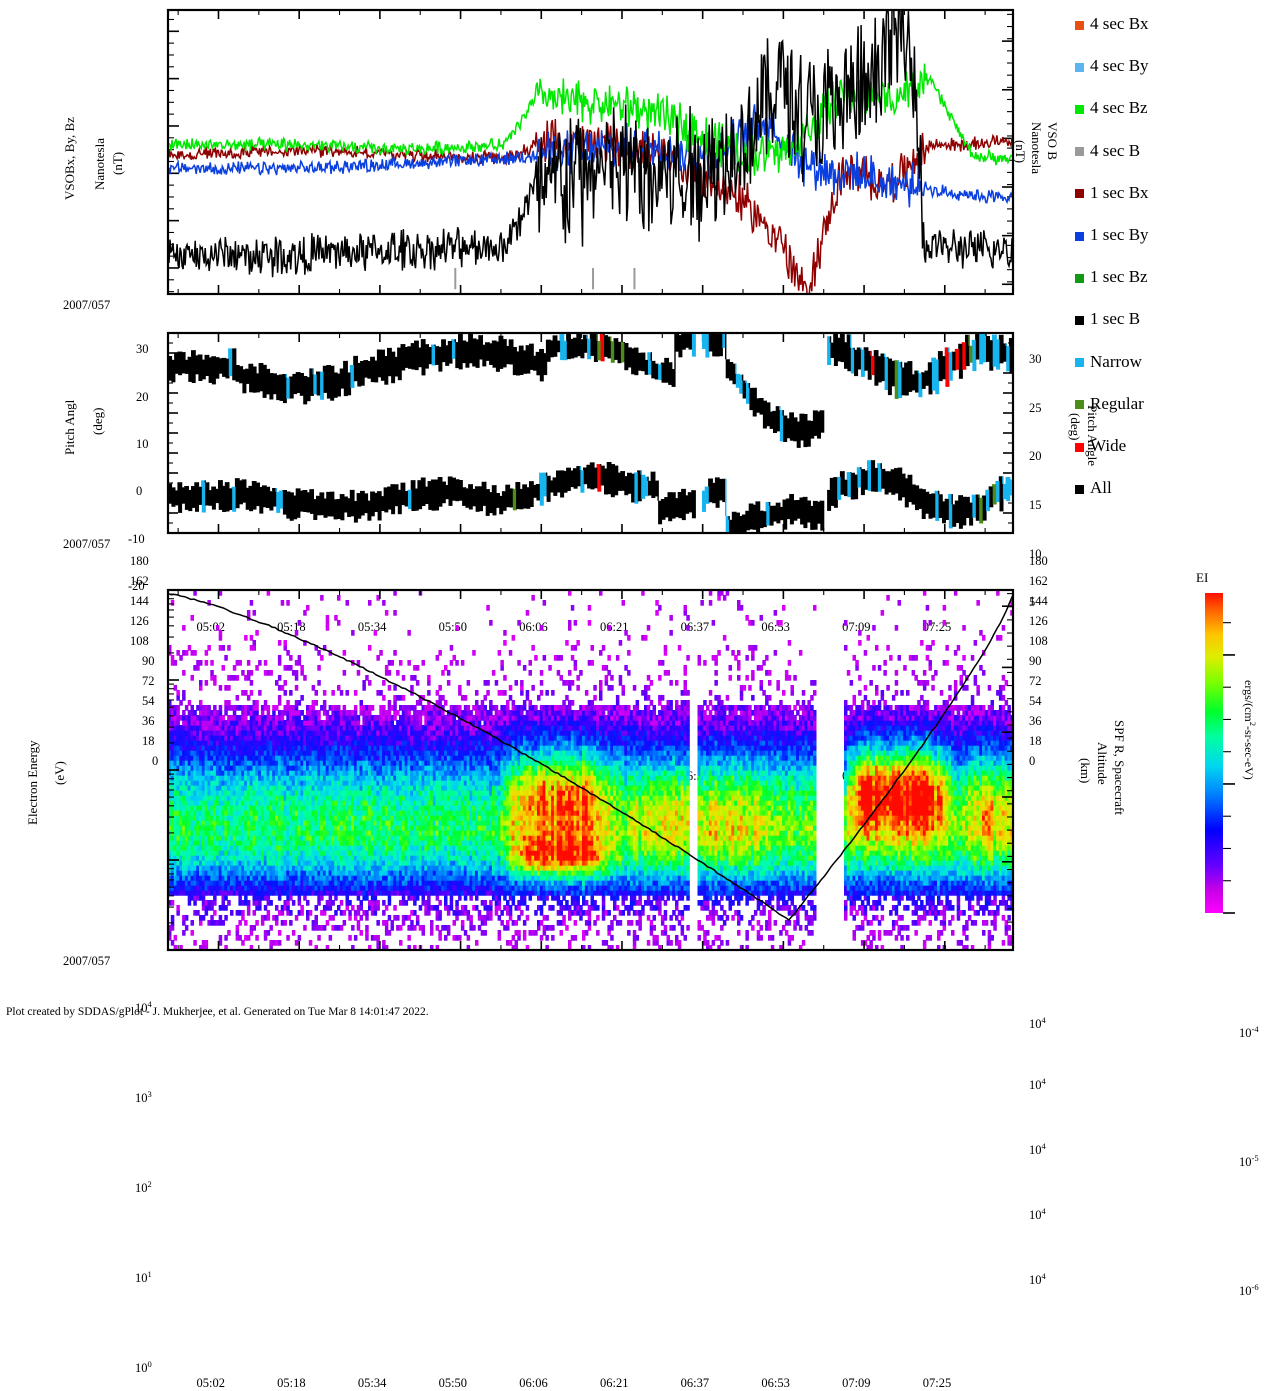 The image size is (1280, 1391). What do you see at coordinates (139, 561) in the screenshot?
I see `panel2-ytick-180: 180` at bounding box center [139, 561].